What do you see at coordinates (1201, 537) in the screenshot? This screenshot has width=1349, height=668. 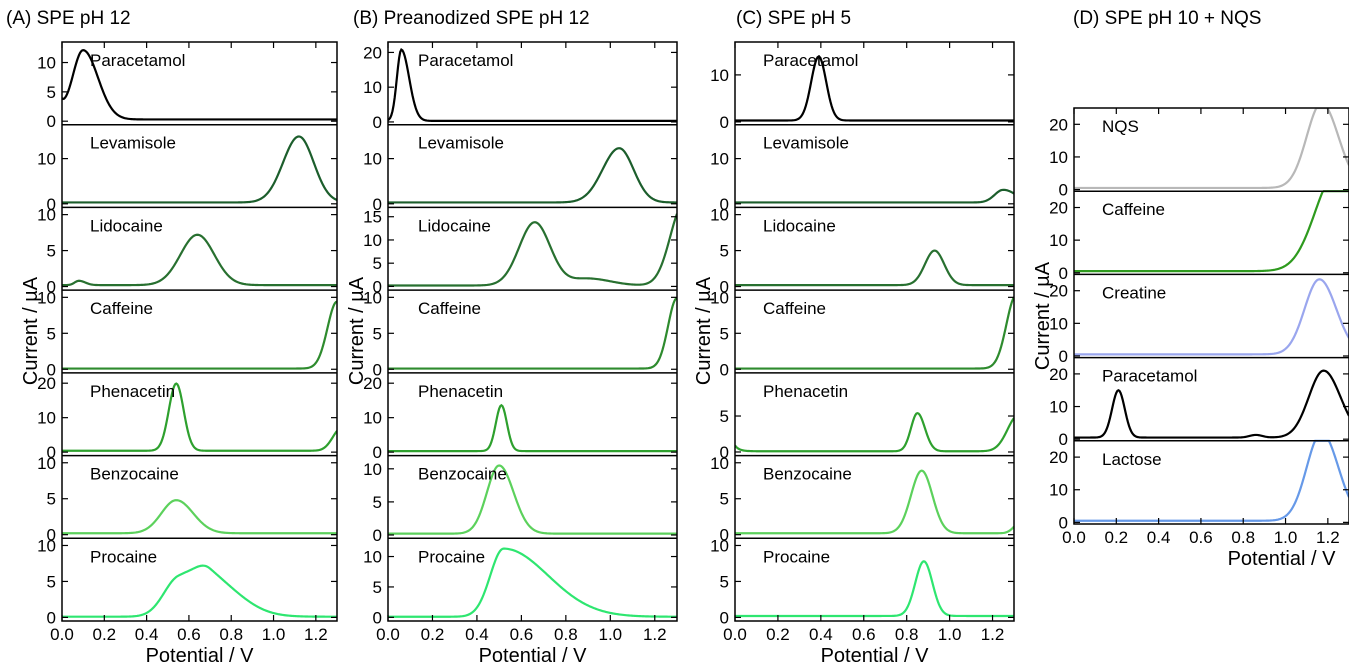 I see `x-tick-label: 0.6` at bounding box center [1201, 537].